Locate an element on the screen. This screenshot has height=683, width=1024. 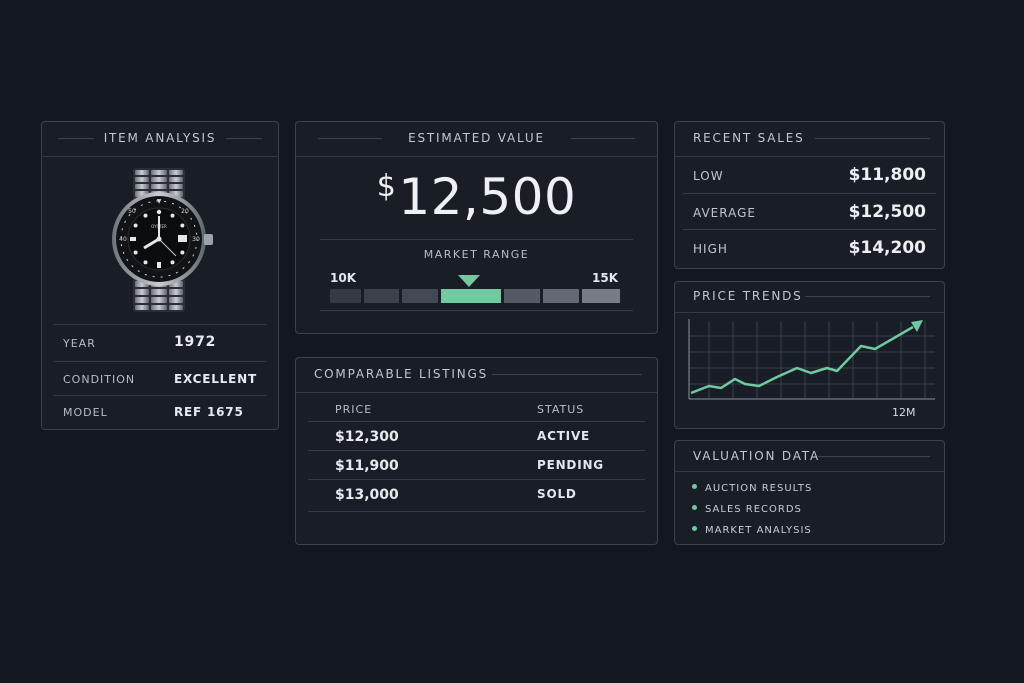
chart-grid is located at coordinates (812, 359).